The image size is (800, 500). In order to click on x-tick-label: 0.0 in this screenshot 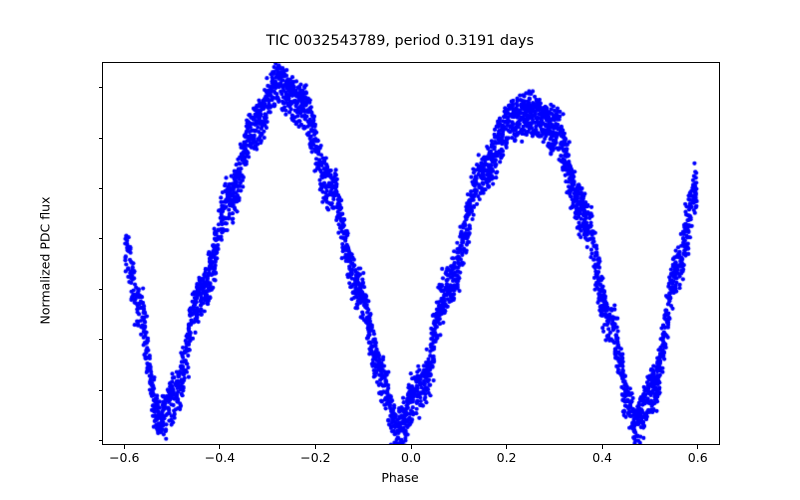, I will do `click(411, 457)`.